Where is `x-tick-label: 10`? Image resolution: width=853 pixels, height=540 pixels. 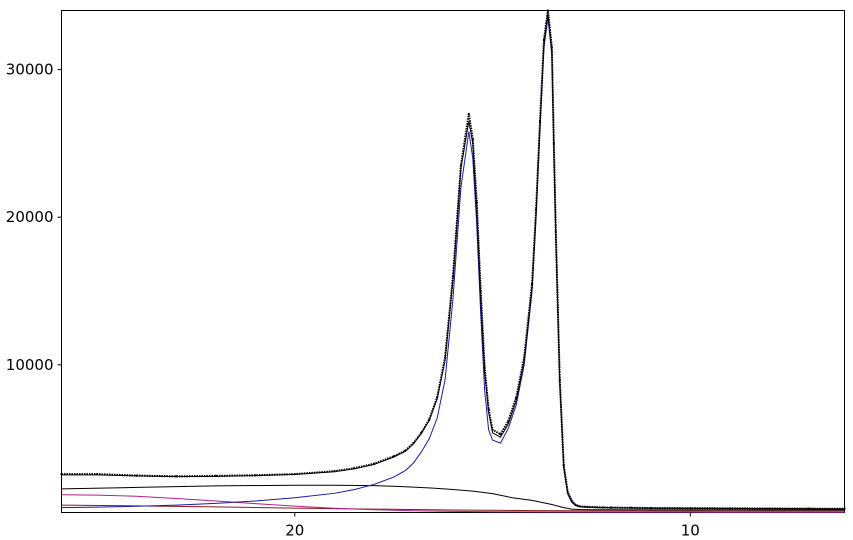
x-tick-label: 10 is located at coordinates (690, 531).